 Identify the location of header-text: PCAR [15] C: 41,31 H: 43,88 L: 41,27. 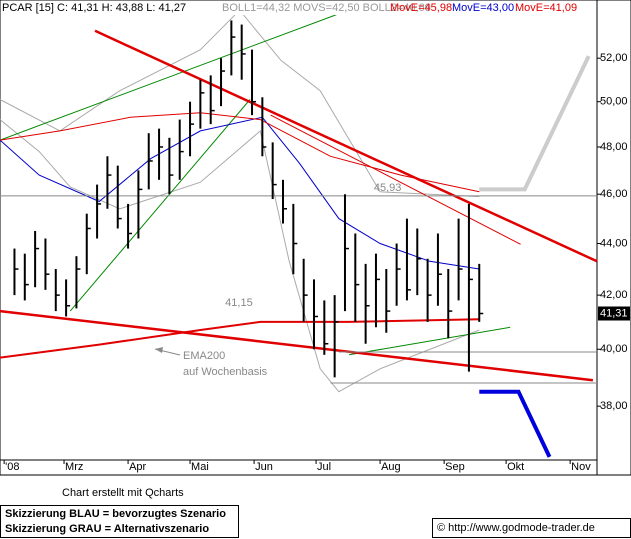
(94, 8).